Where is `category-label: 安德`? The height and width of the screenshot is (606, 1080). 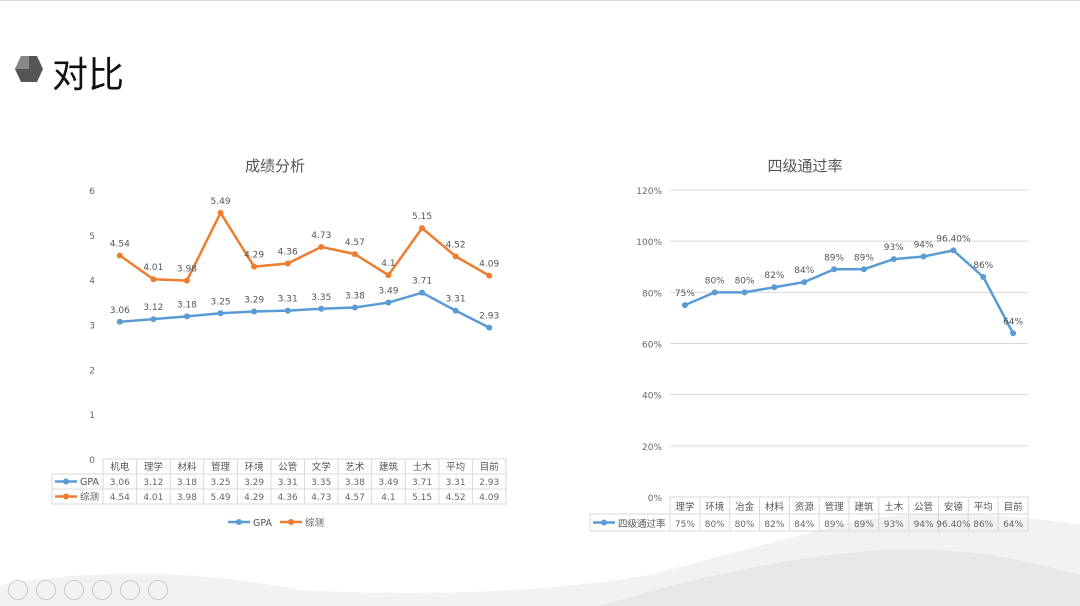
category-label: 安德 is located at coordinates (954, 507).